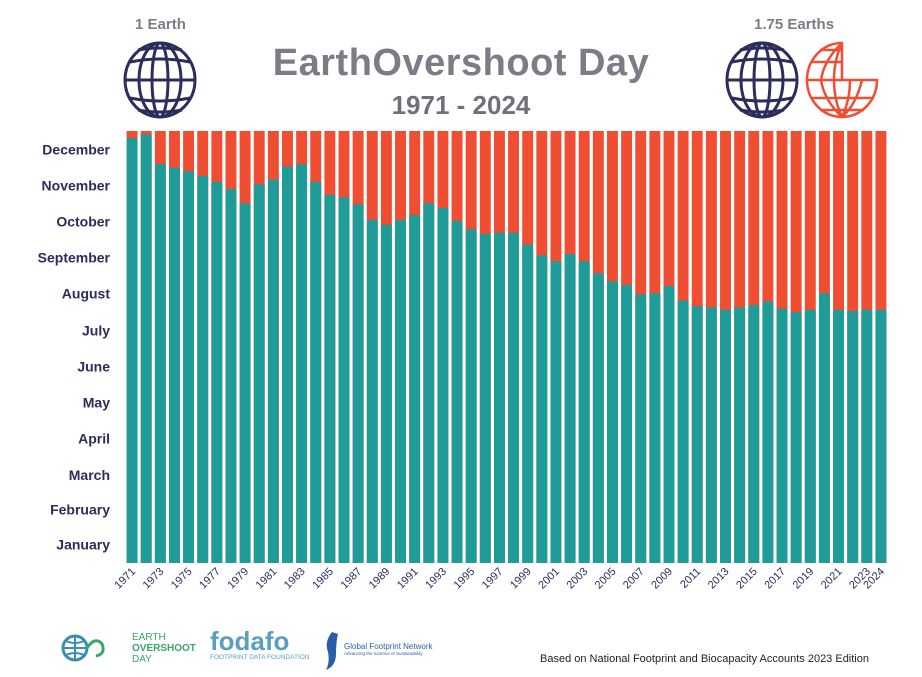 This screenshot has width=922, height=677. I want to click on x-tick-label: 1993, so click(436, 579).